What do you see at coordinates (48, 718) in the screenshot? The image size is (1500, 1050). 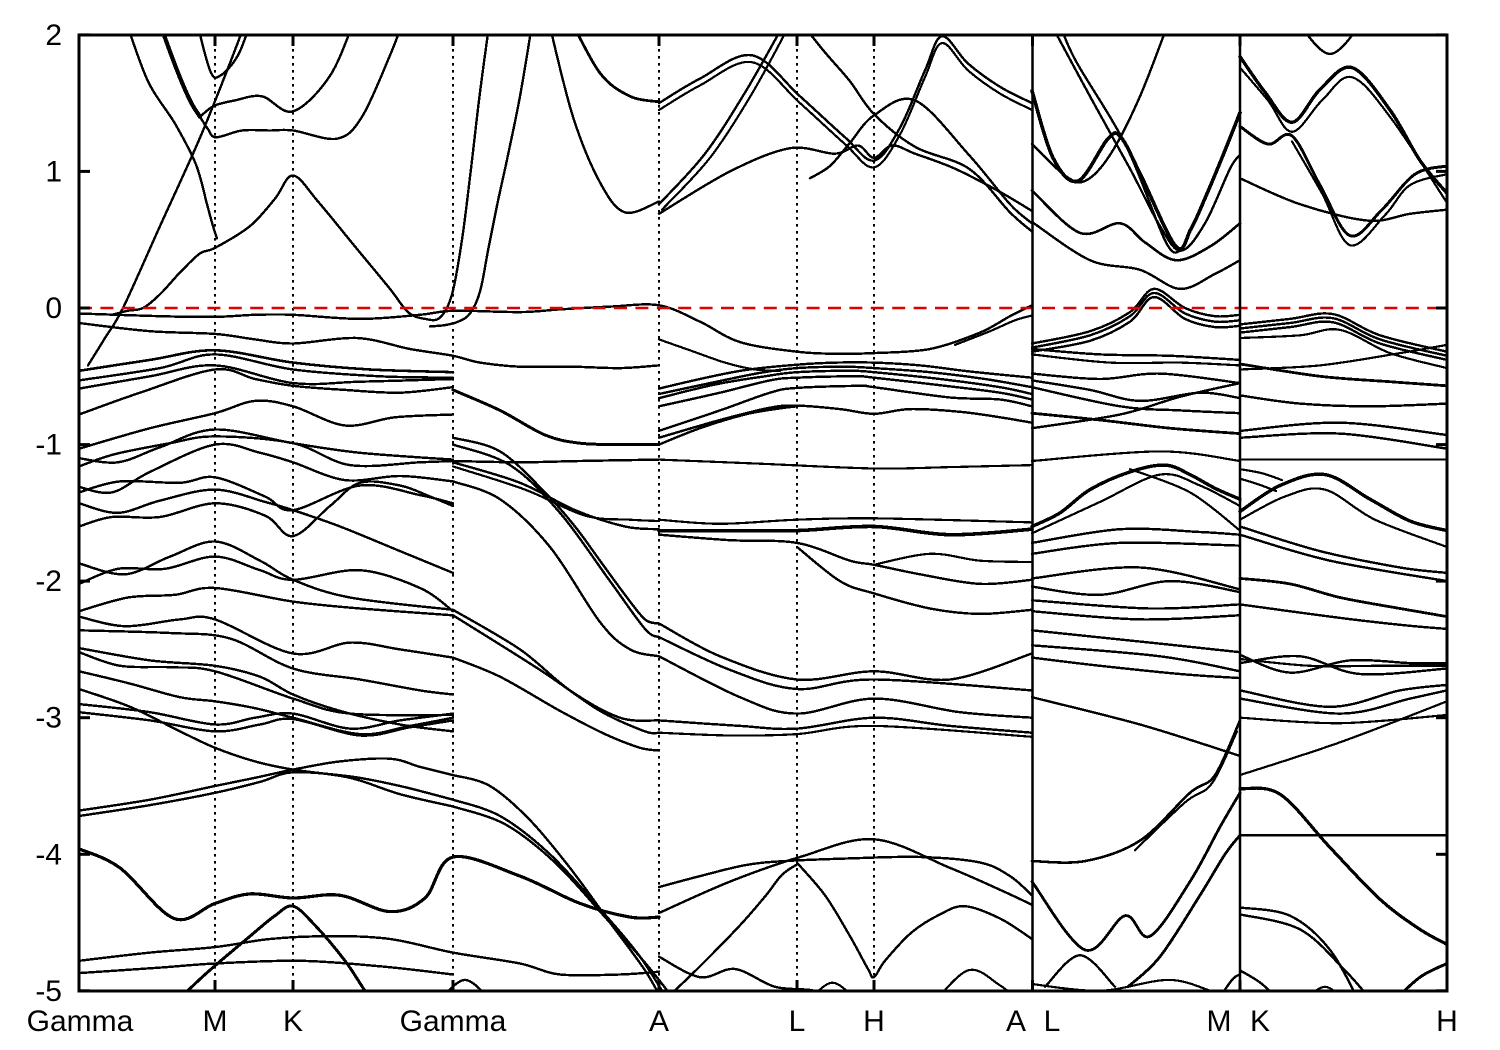 I see `svg-text: -3` at bounding box center [48, 718].